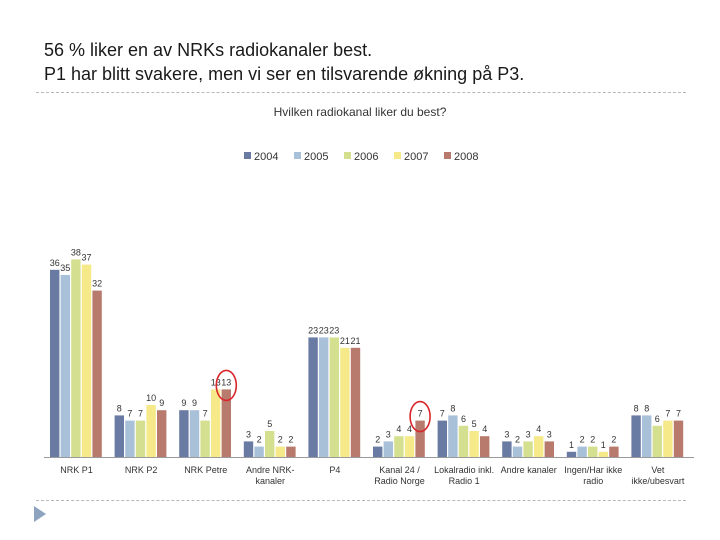  Describe the element at coordinates (184, 433) in the screenshot. I see `bar-2-2004` at that location.